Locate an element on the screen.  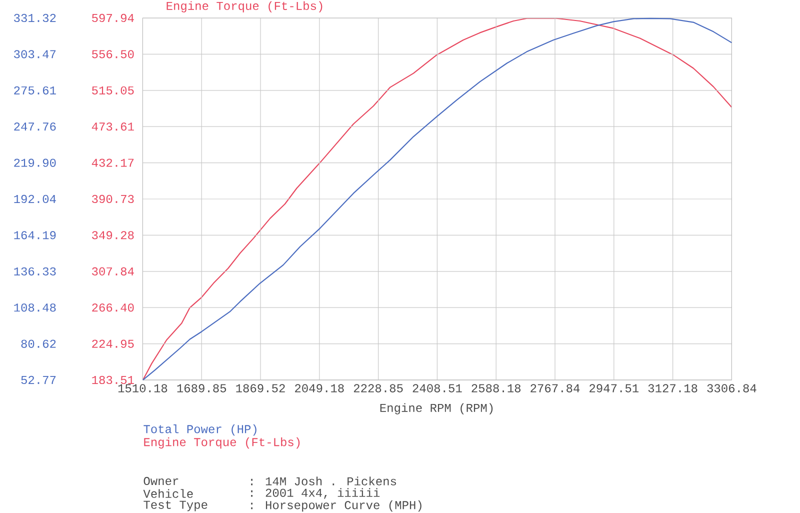
text: : 14M Josh . Pickens is located at coordinates (323, 481).